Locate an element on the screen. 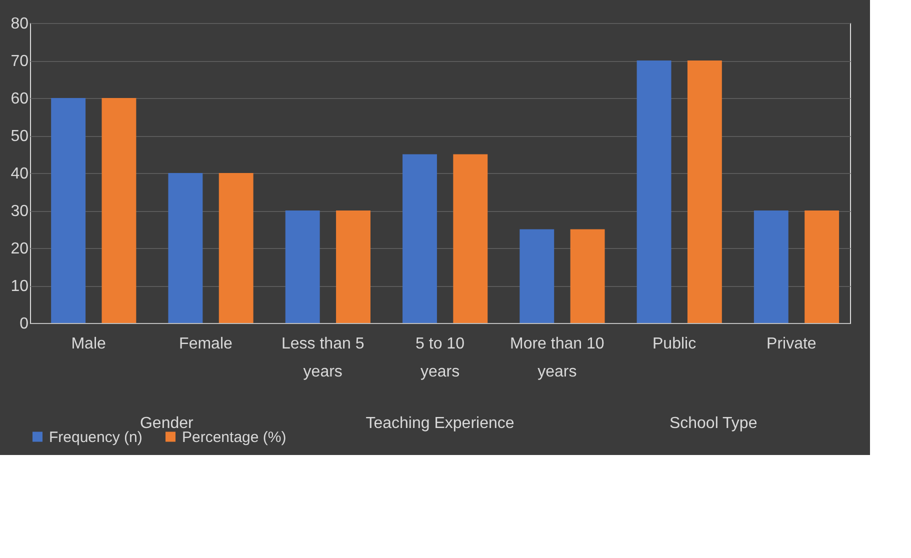  y-tick-label: 60 is located at coordinates (19, 99).